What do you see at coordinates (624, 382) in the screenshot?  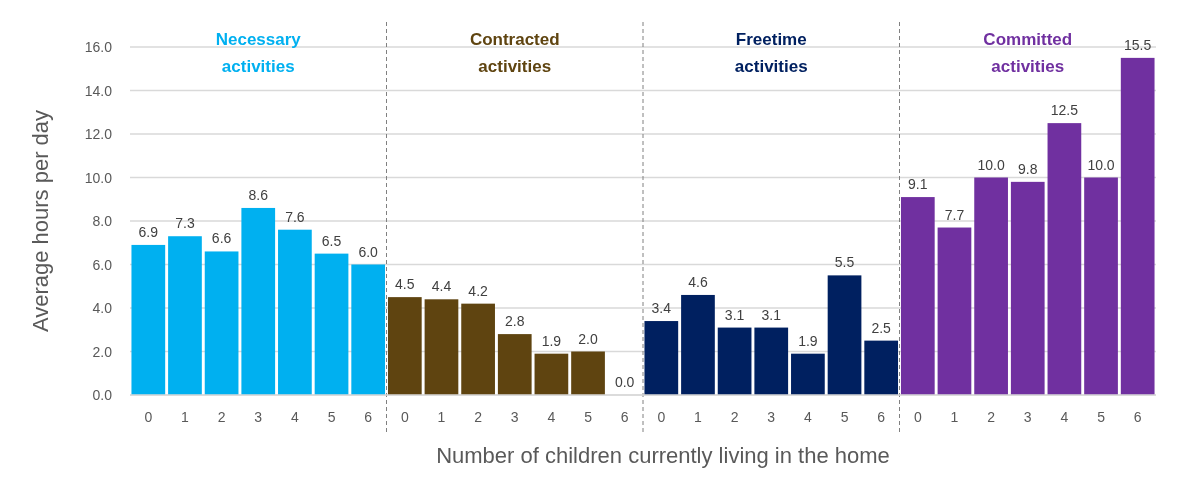 I see `data-label: 0.0` at bounding box center [624, 382].